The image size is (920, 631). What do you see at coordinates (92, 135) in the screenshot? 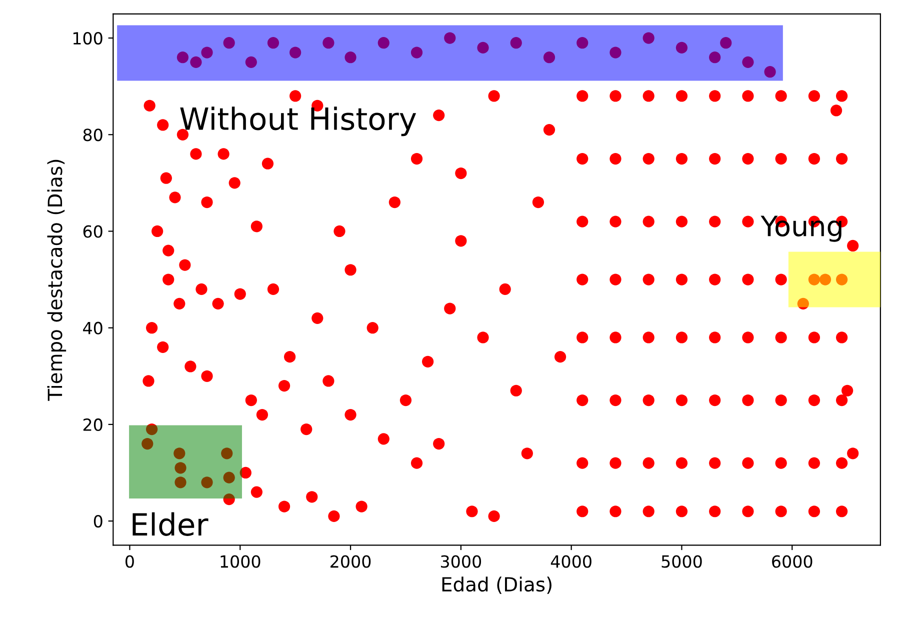
I see `y-tick-label: 80` at bounding box center [92, 135].